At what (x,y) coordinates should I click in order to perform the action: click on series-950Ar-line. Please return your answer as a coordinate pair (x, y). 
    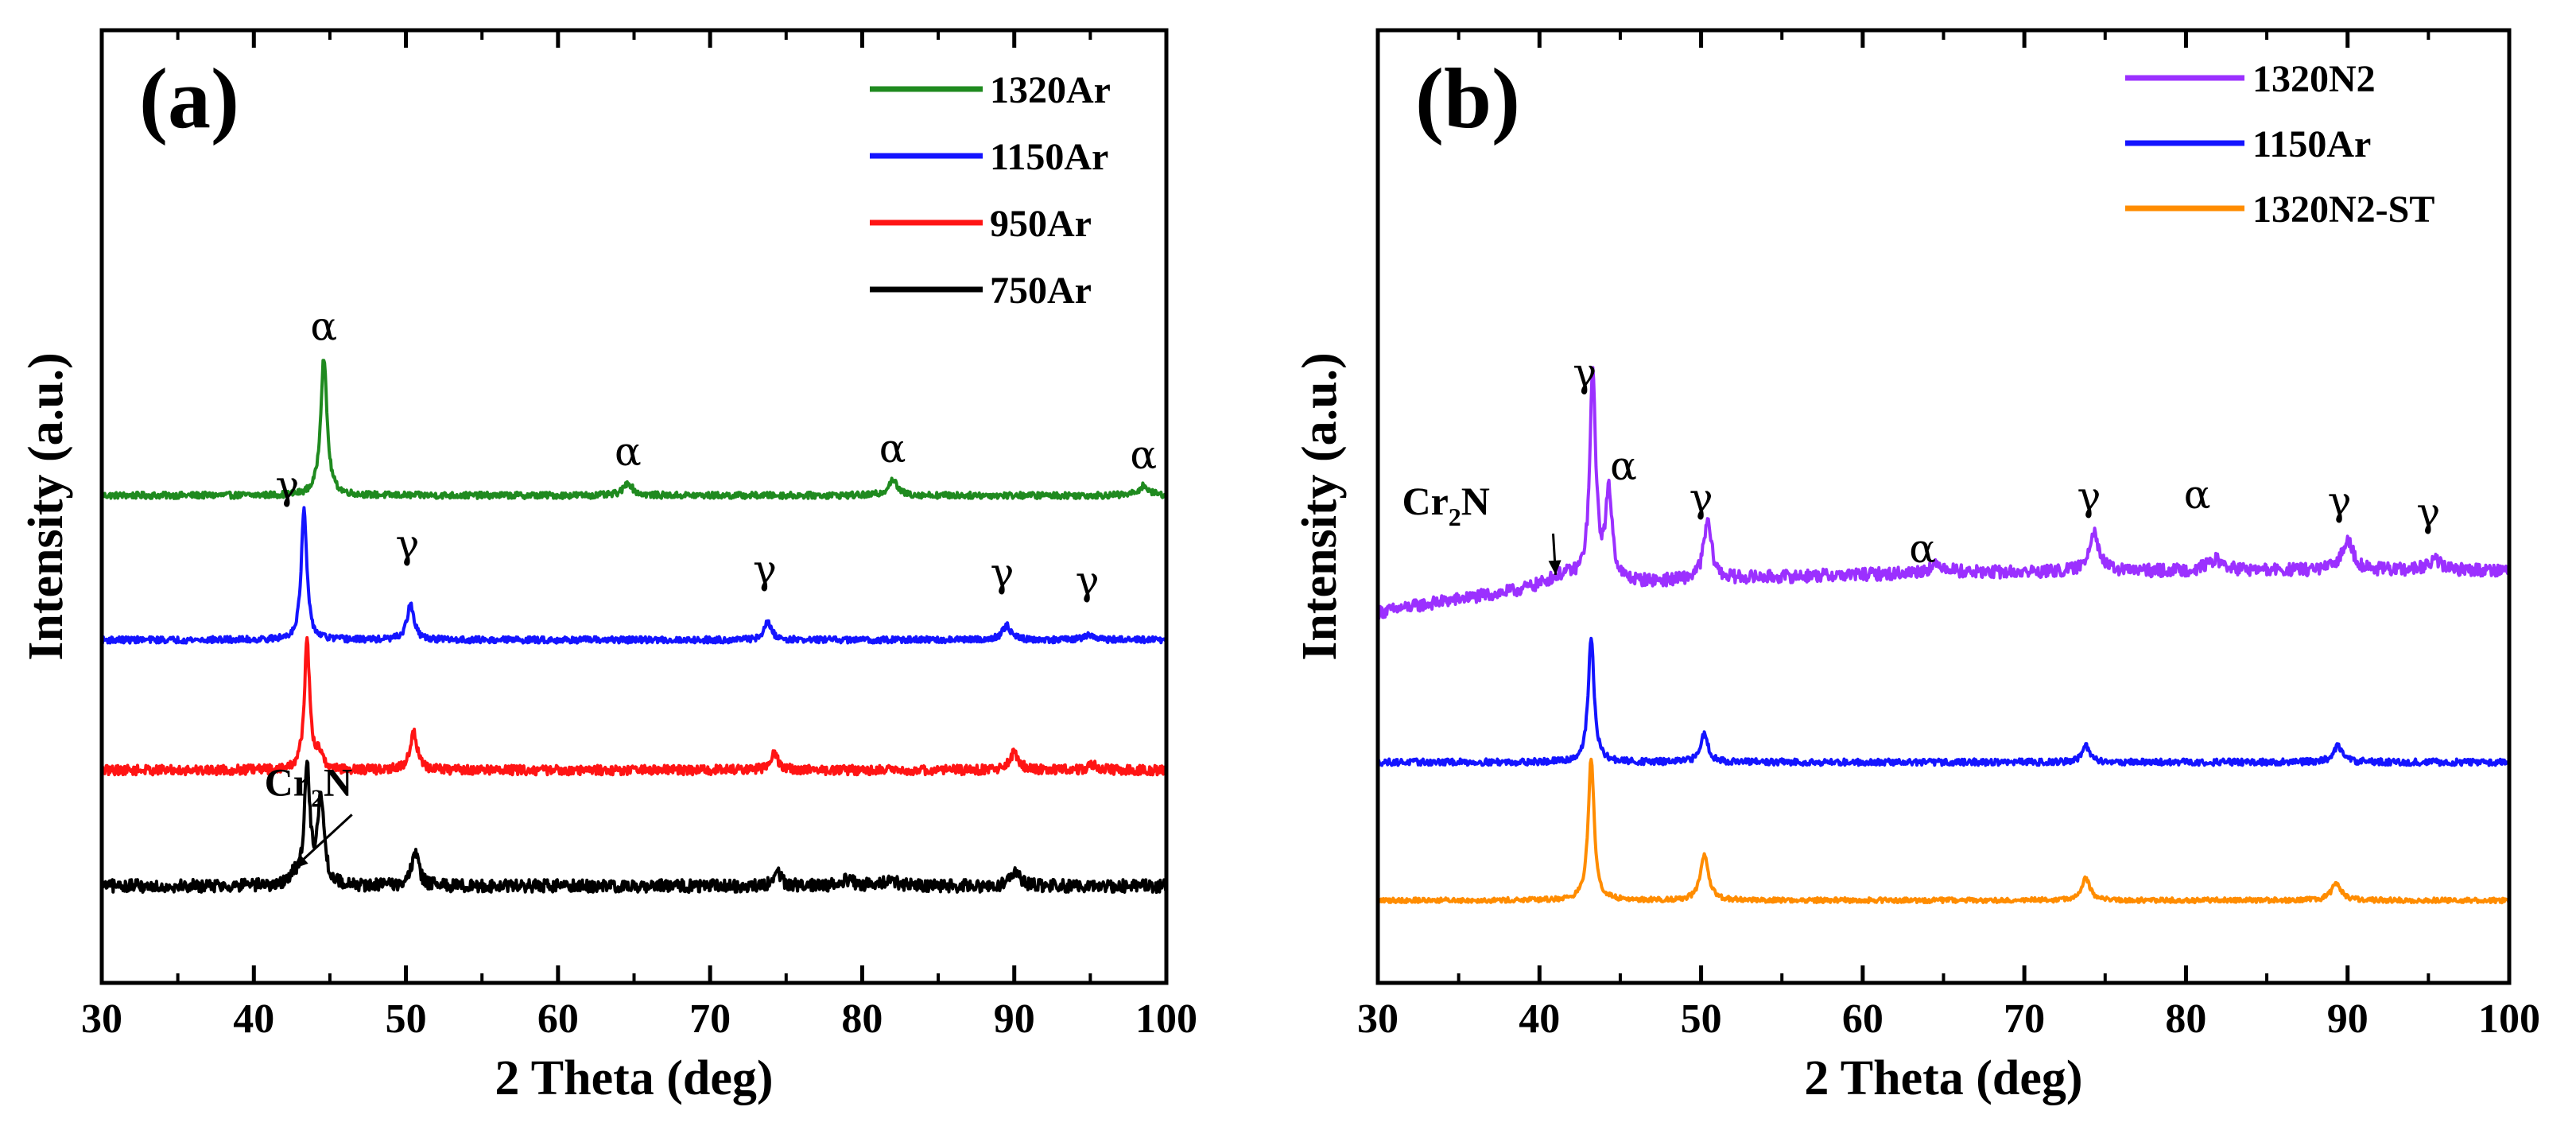
    Looking at the image, I should click on (634, 706).